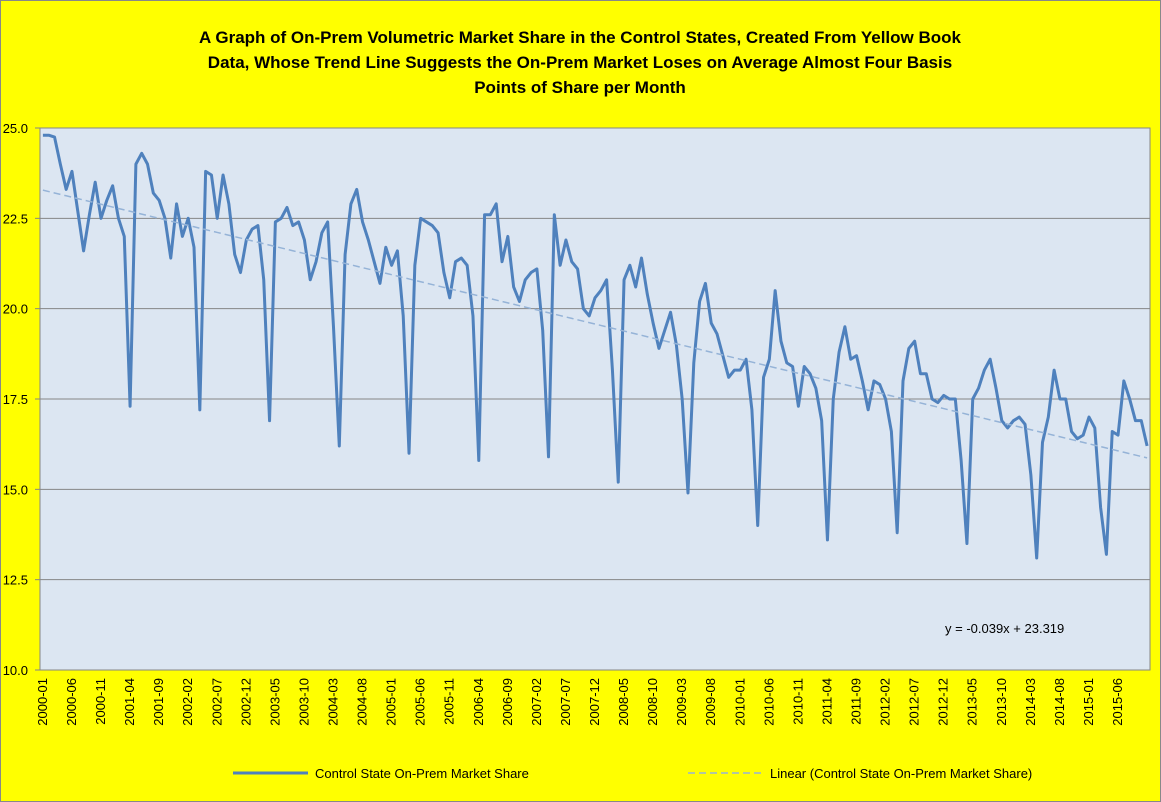 The image size is (1161, 802). I want to click on y-tick-label: 17.5, so click(15, 399).